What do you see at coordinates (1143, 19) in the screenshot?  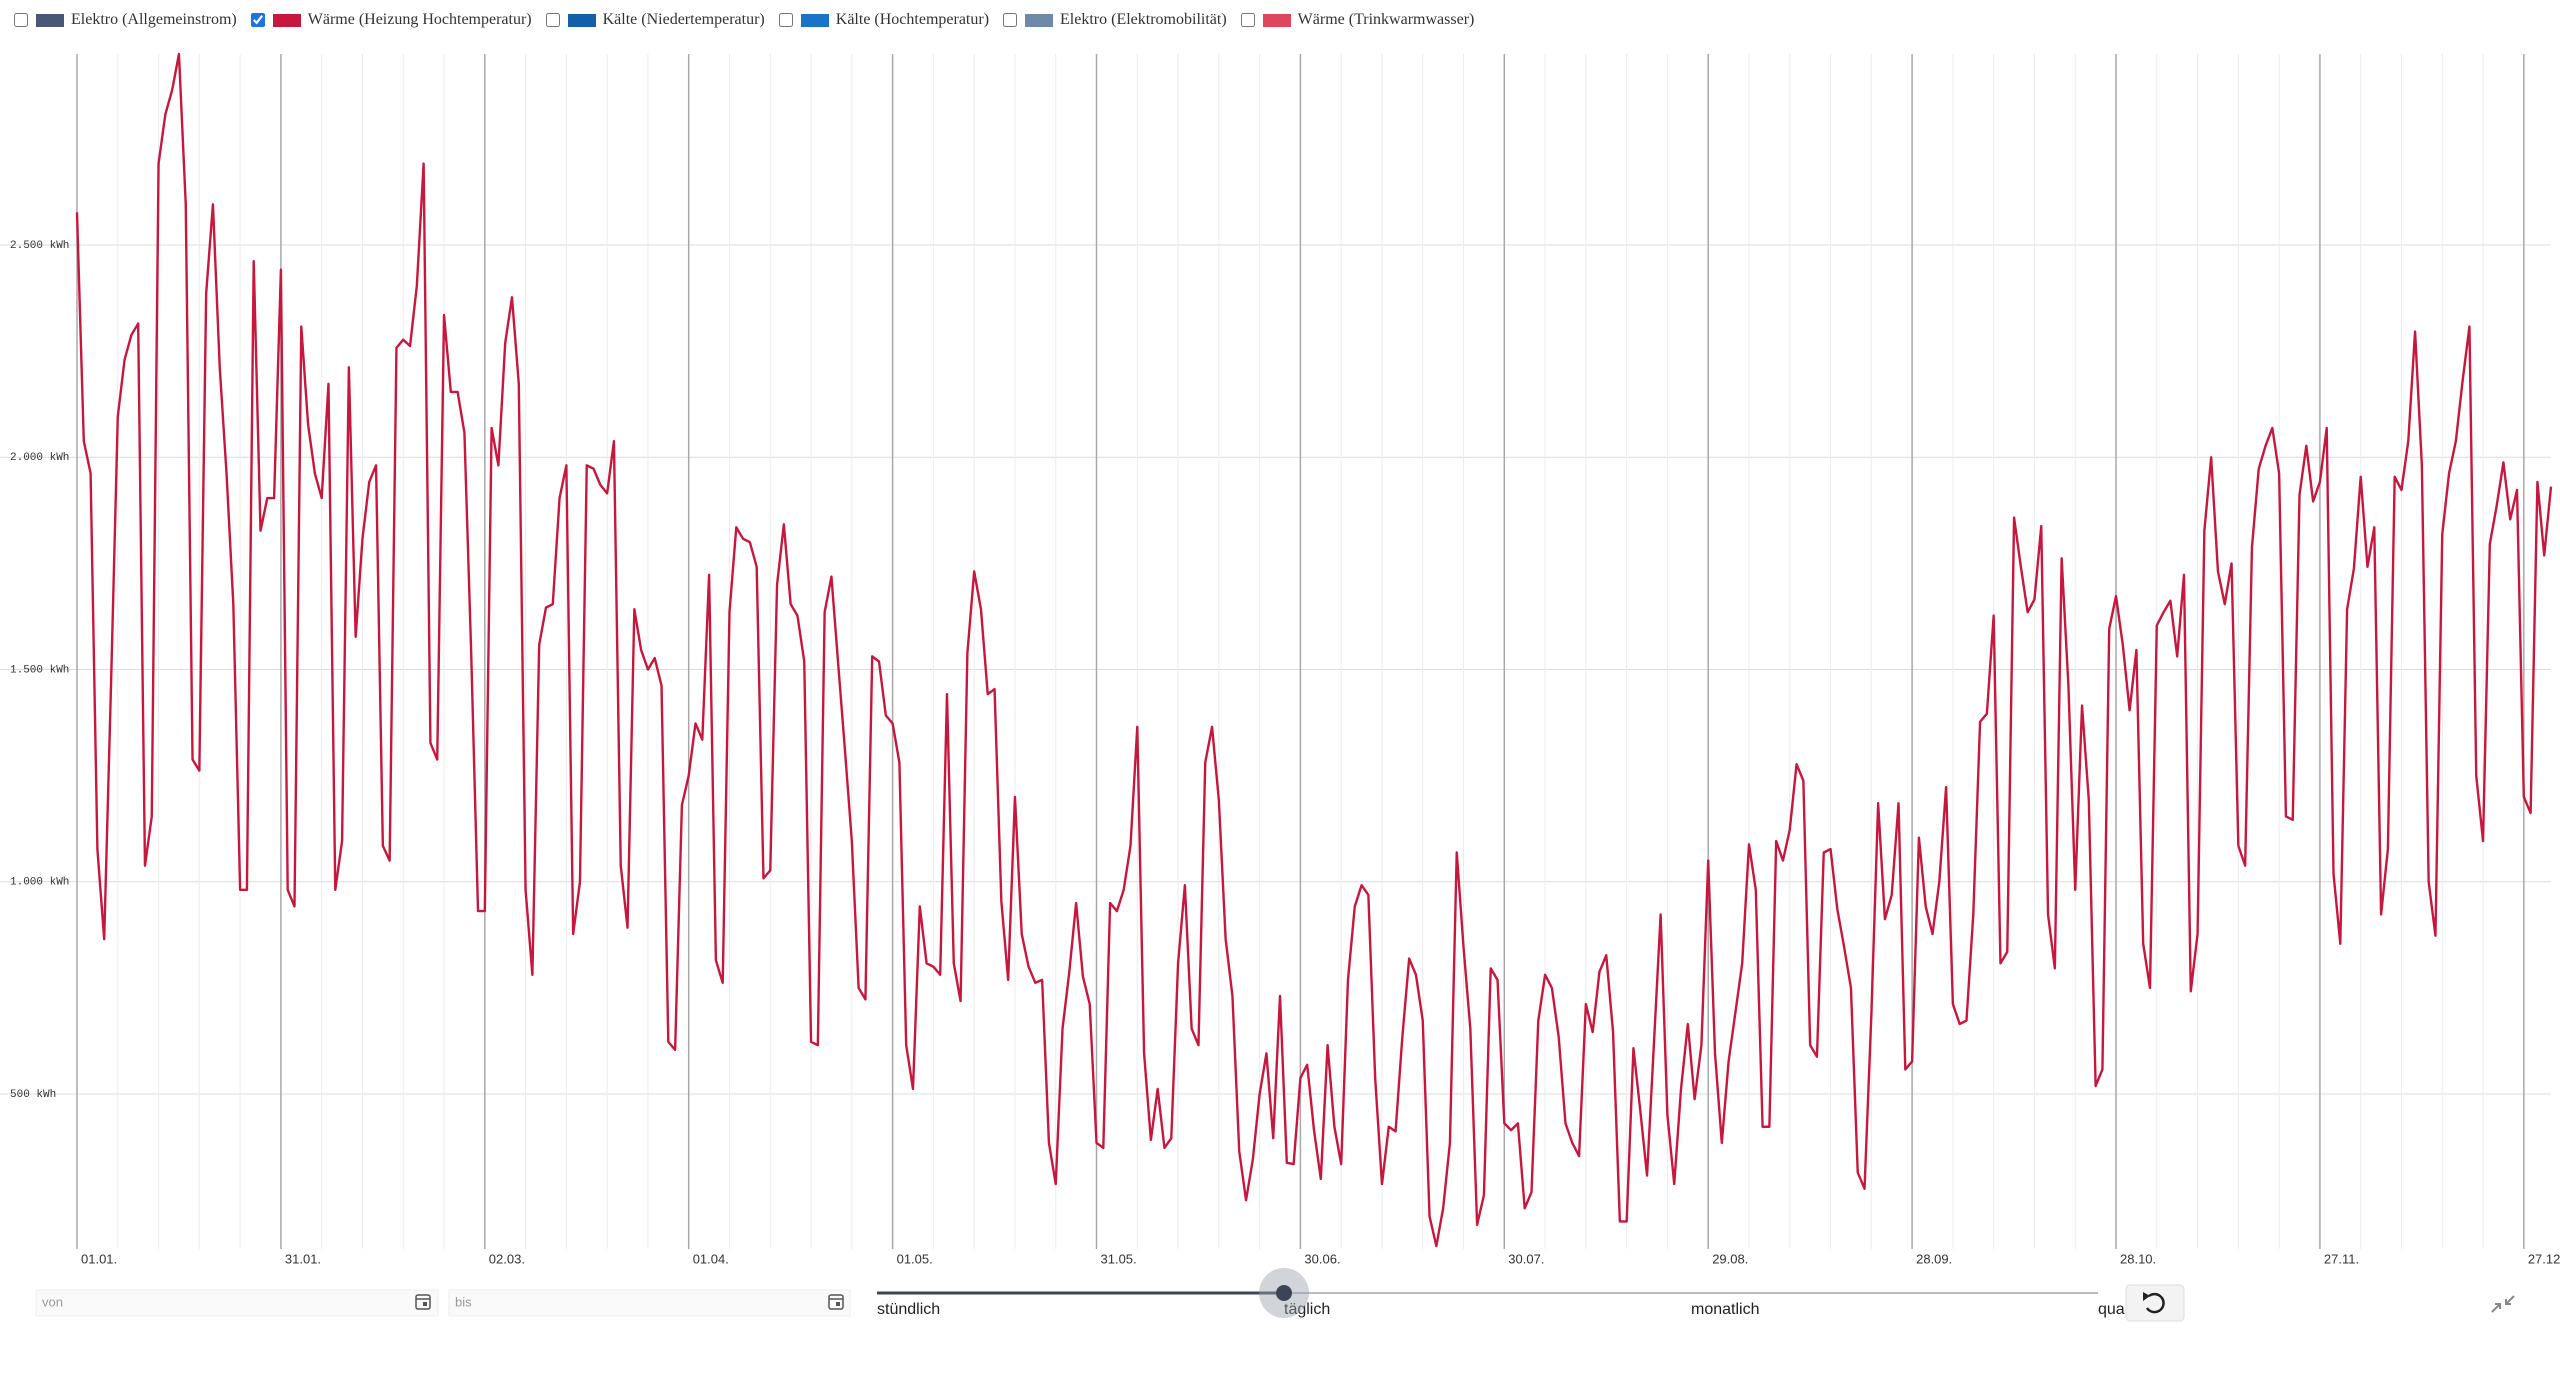 I see `legend-label: Elektro (Elektromobilität)` at bounding box center [1143, 19].